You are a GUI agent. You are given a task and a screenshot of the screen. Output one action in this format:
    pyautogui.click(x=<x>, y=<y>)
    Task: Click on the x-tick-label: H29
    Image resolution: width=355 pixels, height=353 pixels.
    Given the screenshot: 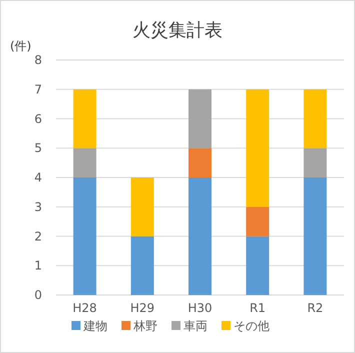 What is the action you would take?
    pyautogui.click(x=142, y=308)
    